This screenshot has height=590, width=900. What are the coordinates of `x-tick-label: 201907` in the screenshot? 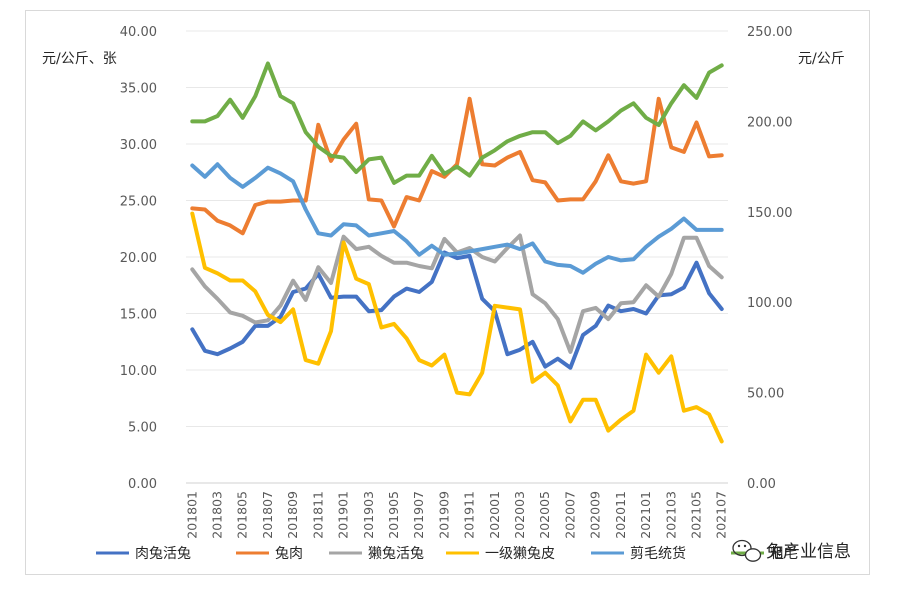 It's located at (418, 515).